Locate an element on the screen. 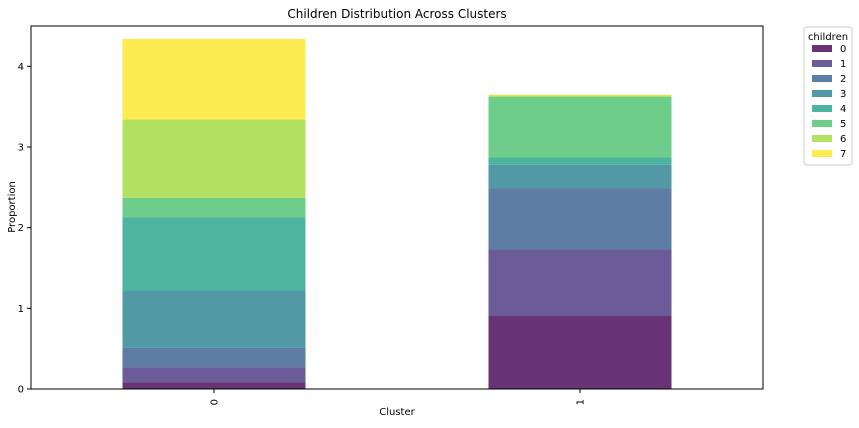 The image size is (859, 428). legend-label: 5 is located at coordinates (843, 124).